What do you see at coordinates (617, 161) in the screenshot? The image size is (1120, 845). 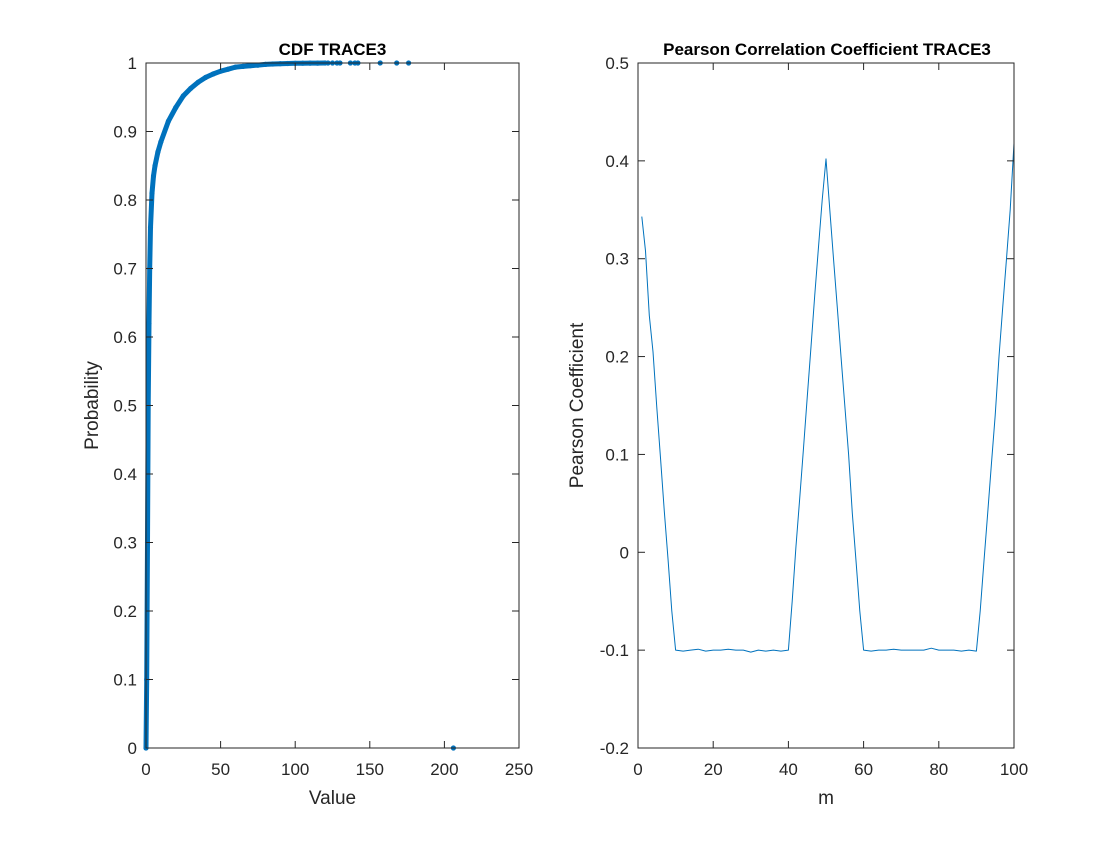 I see `pearson-ytick-label: 0.4` at bounding box center [617, 161].